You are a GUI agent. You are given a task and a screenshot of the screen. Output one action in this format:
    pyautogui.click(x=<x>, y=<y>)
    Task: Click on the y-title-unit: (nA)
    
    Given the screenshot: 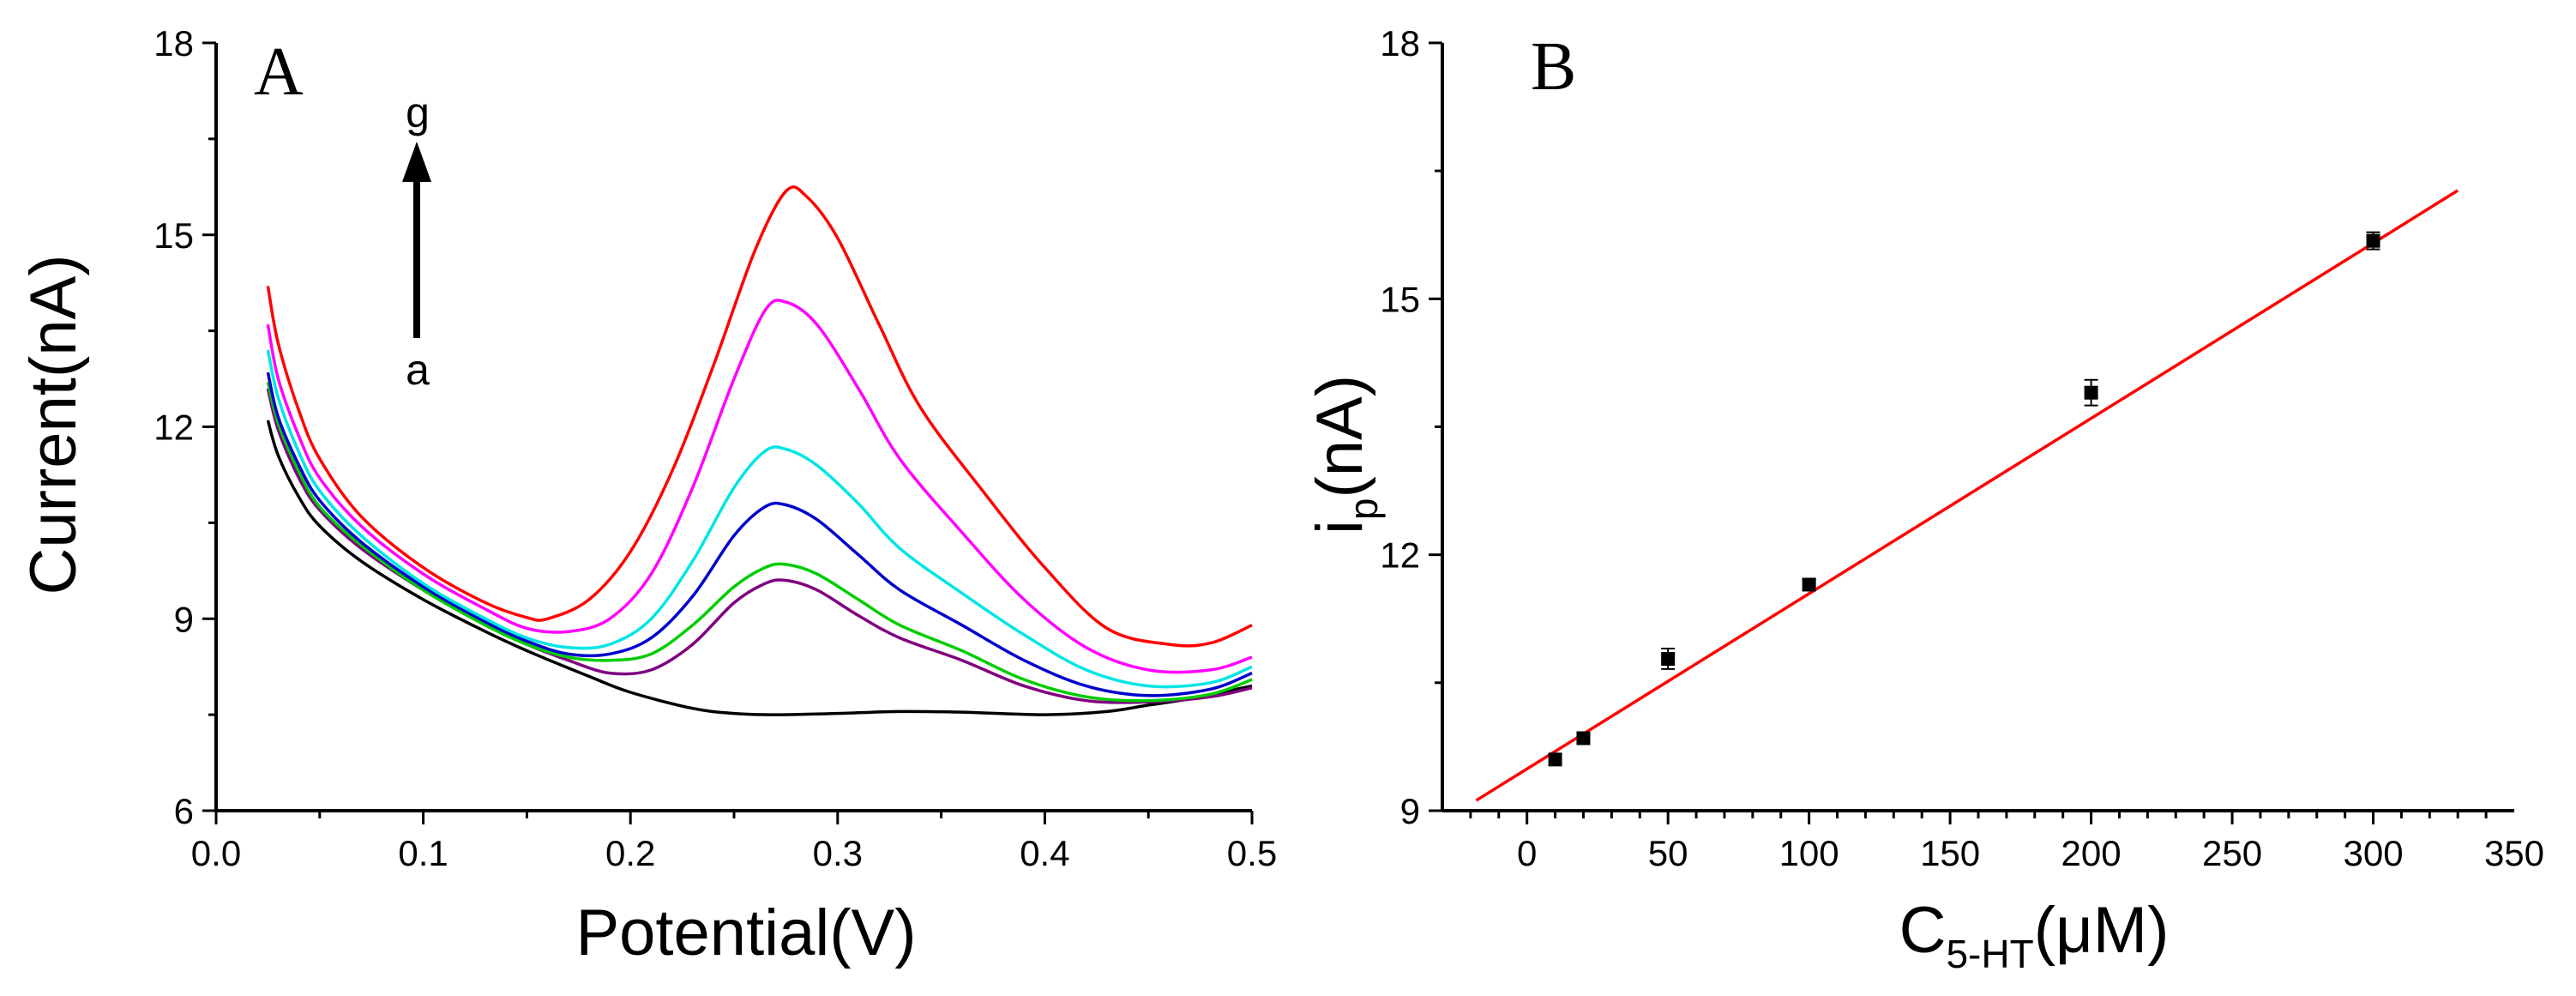 What is the action you would take?
    pyautogui.click(x=1339, y=436)
    